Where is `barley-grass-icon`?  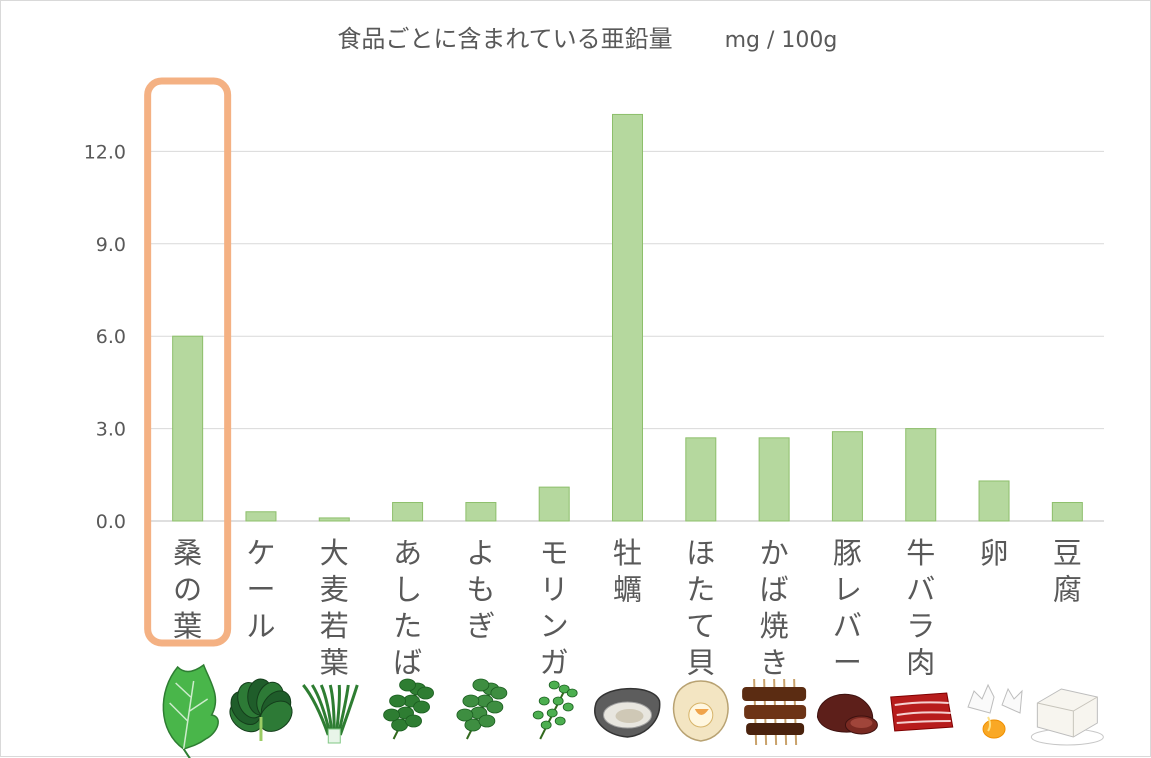 barley-grass-icon is located at coordinates (330, 714).